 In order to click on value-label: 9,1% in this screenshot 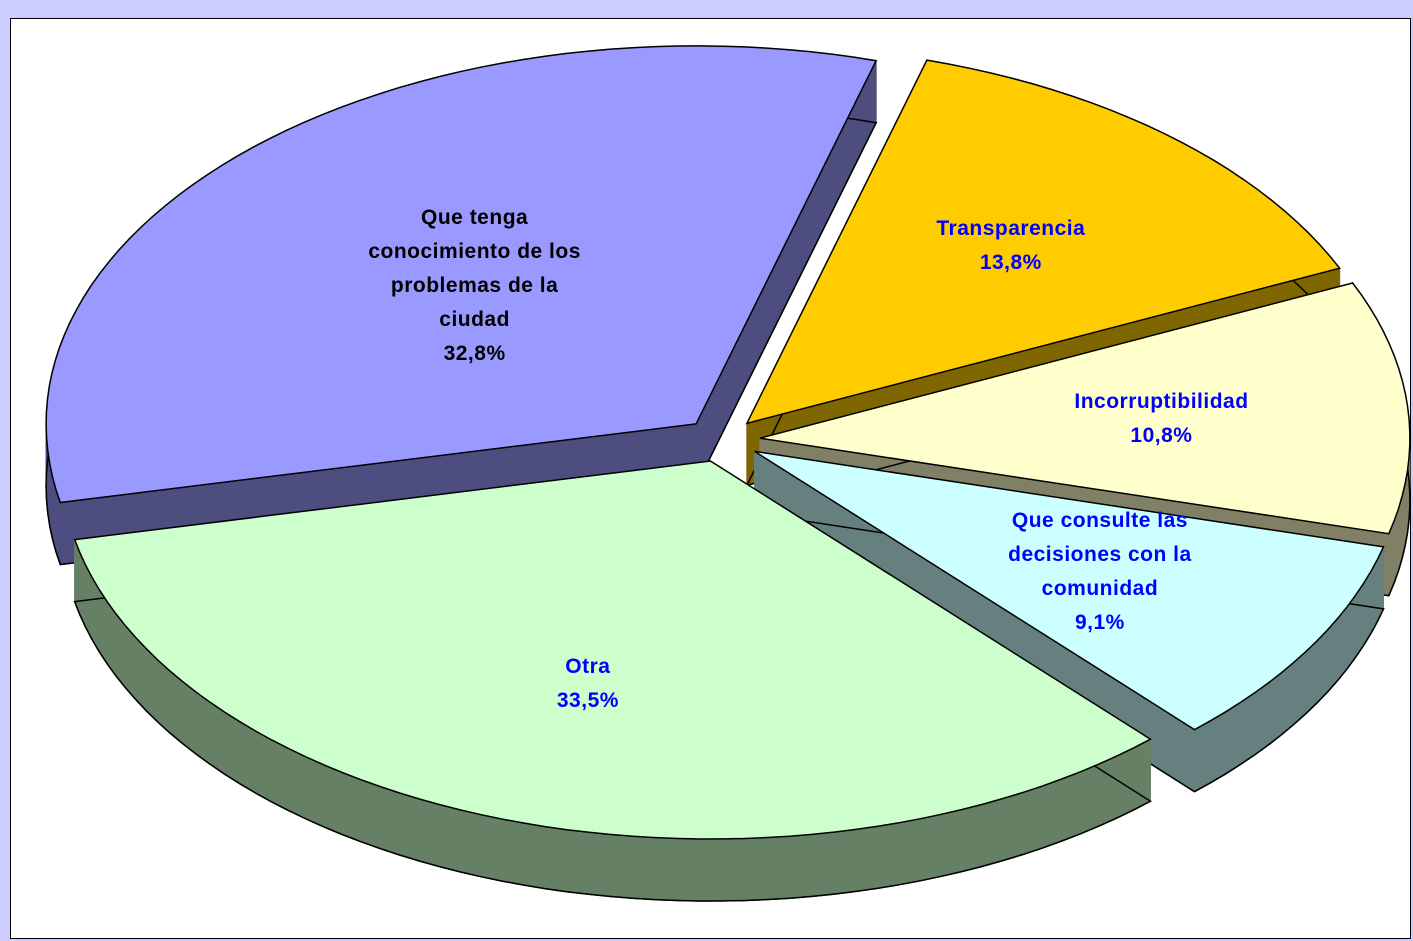, I will do `click(1099, 623)`.